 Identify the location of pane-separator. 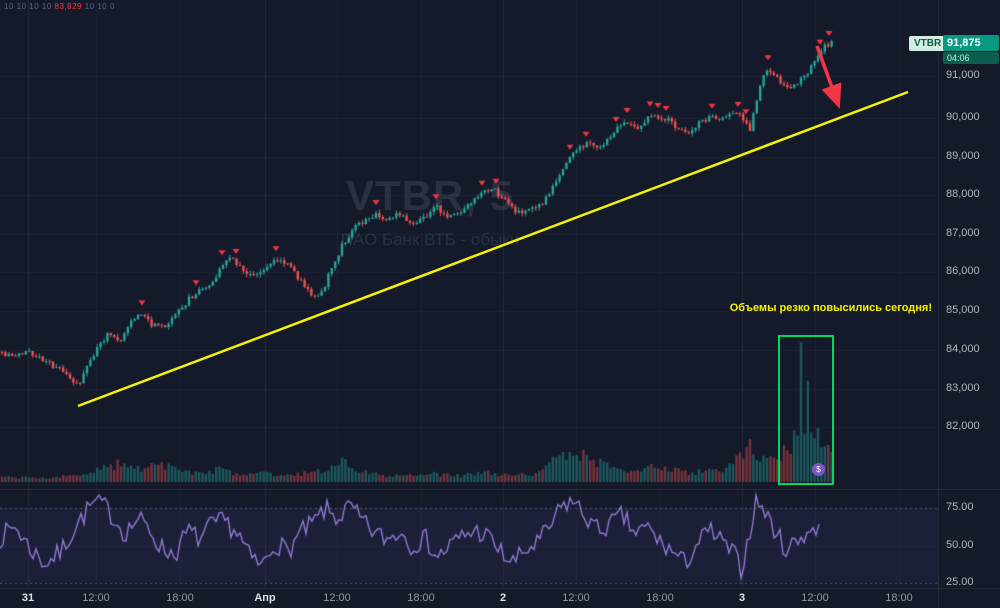
(500, 489).